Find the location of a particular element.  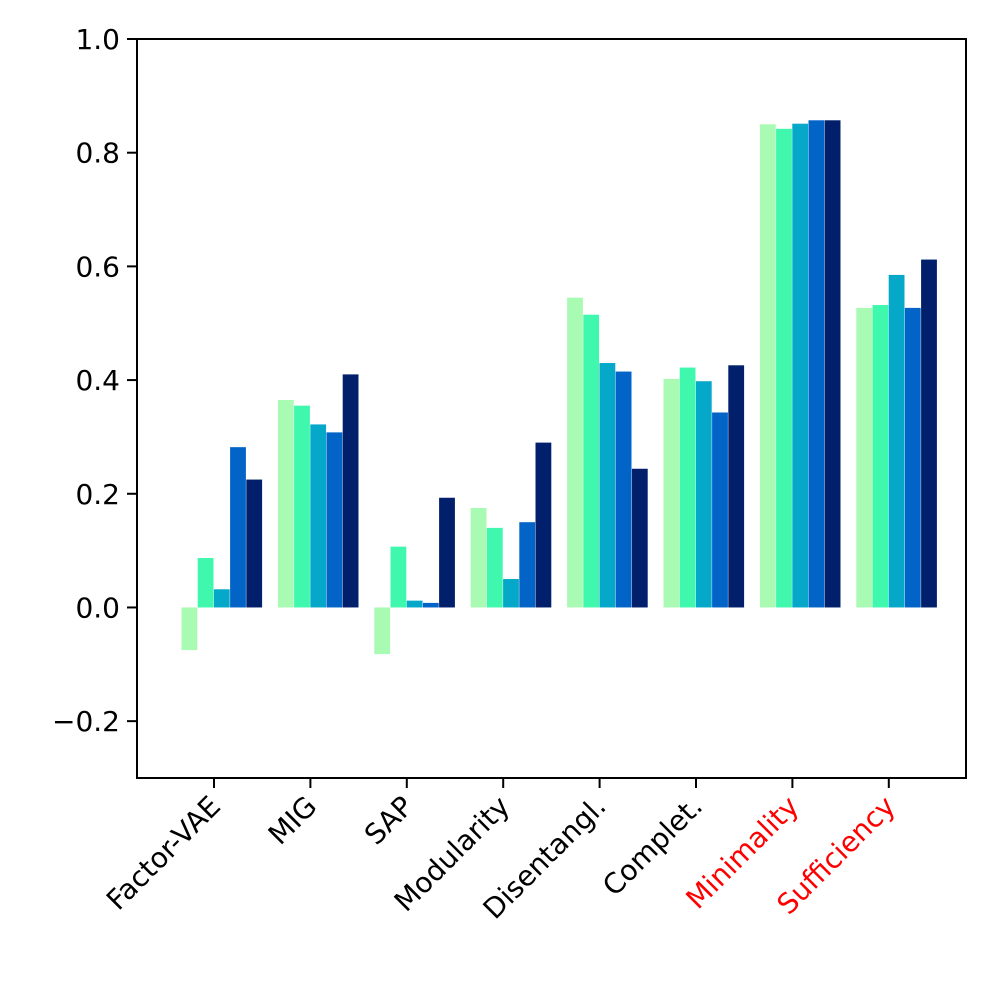

y-tick-label: 1.0 is located at coordinates (97, 39).